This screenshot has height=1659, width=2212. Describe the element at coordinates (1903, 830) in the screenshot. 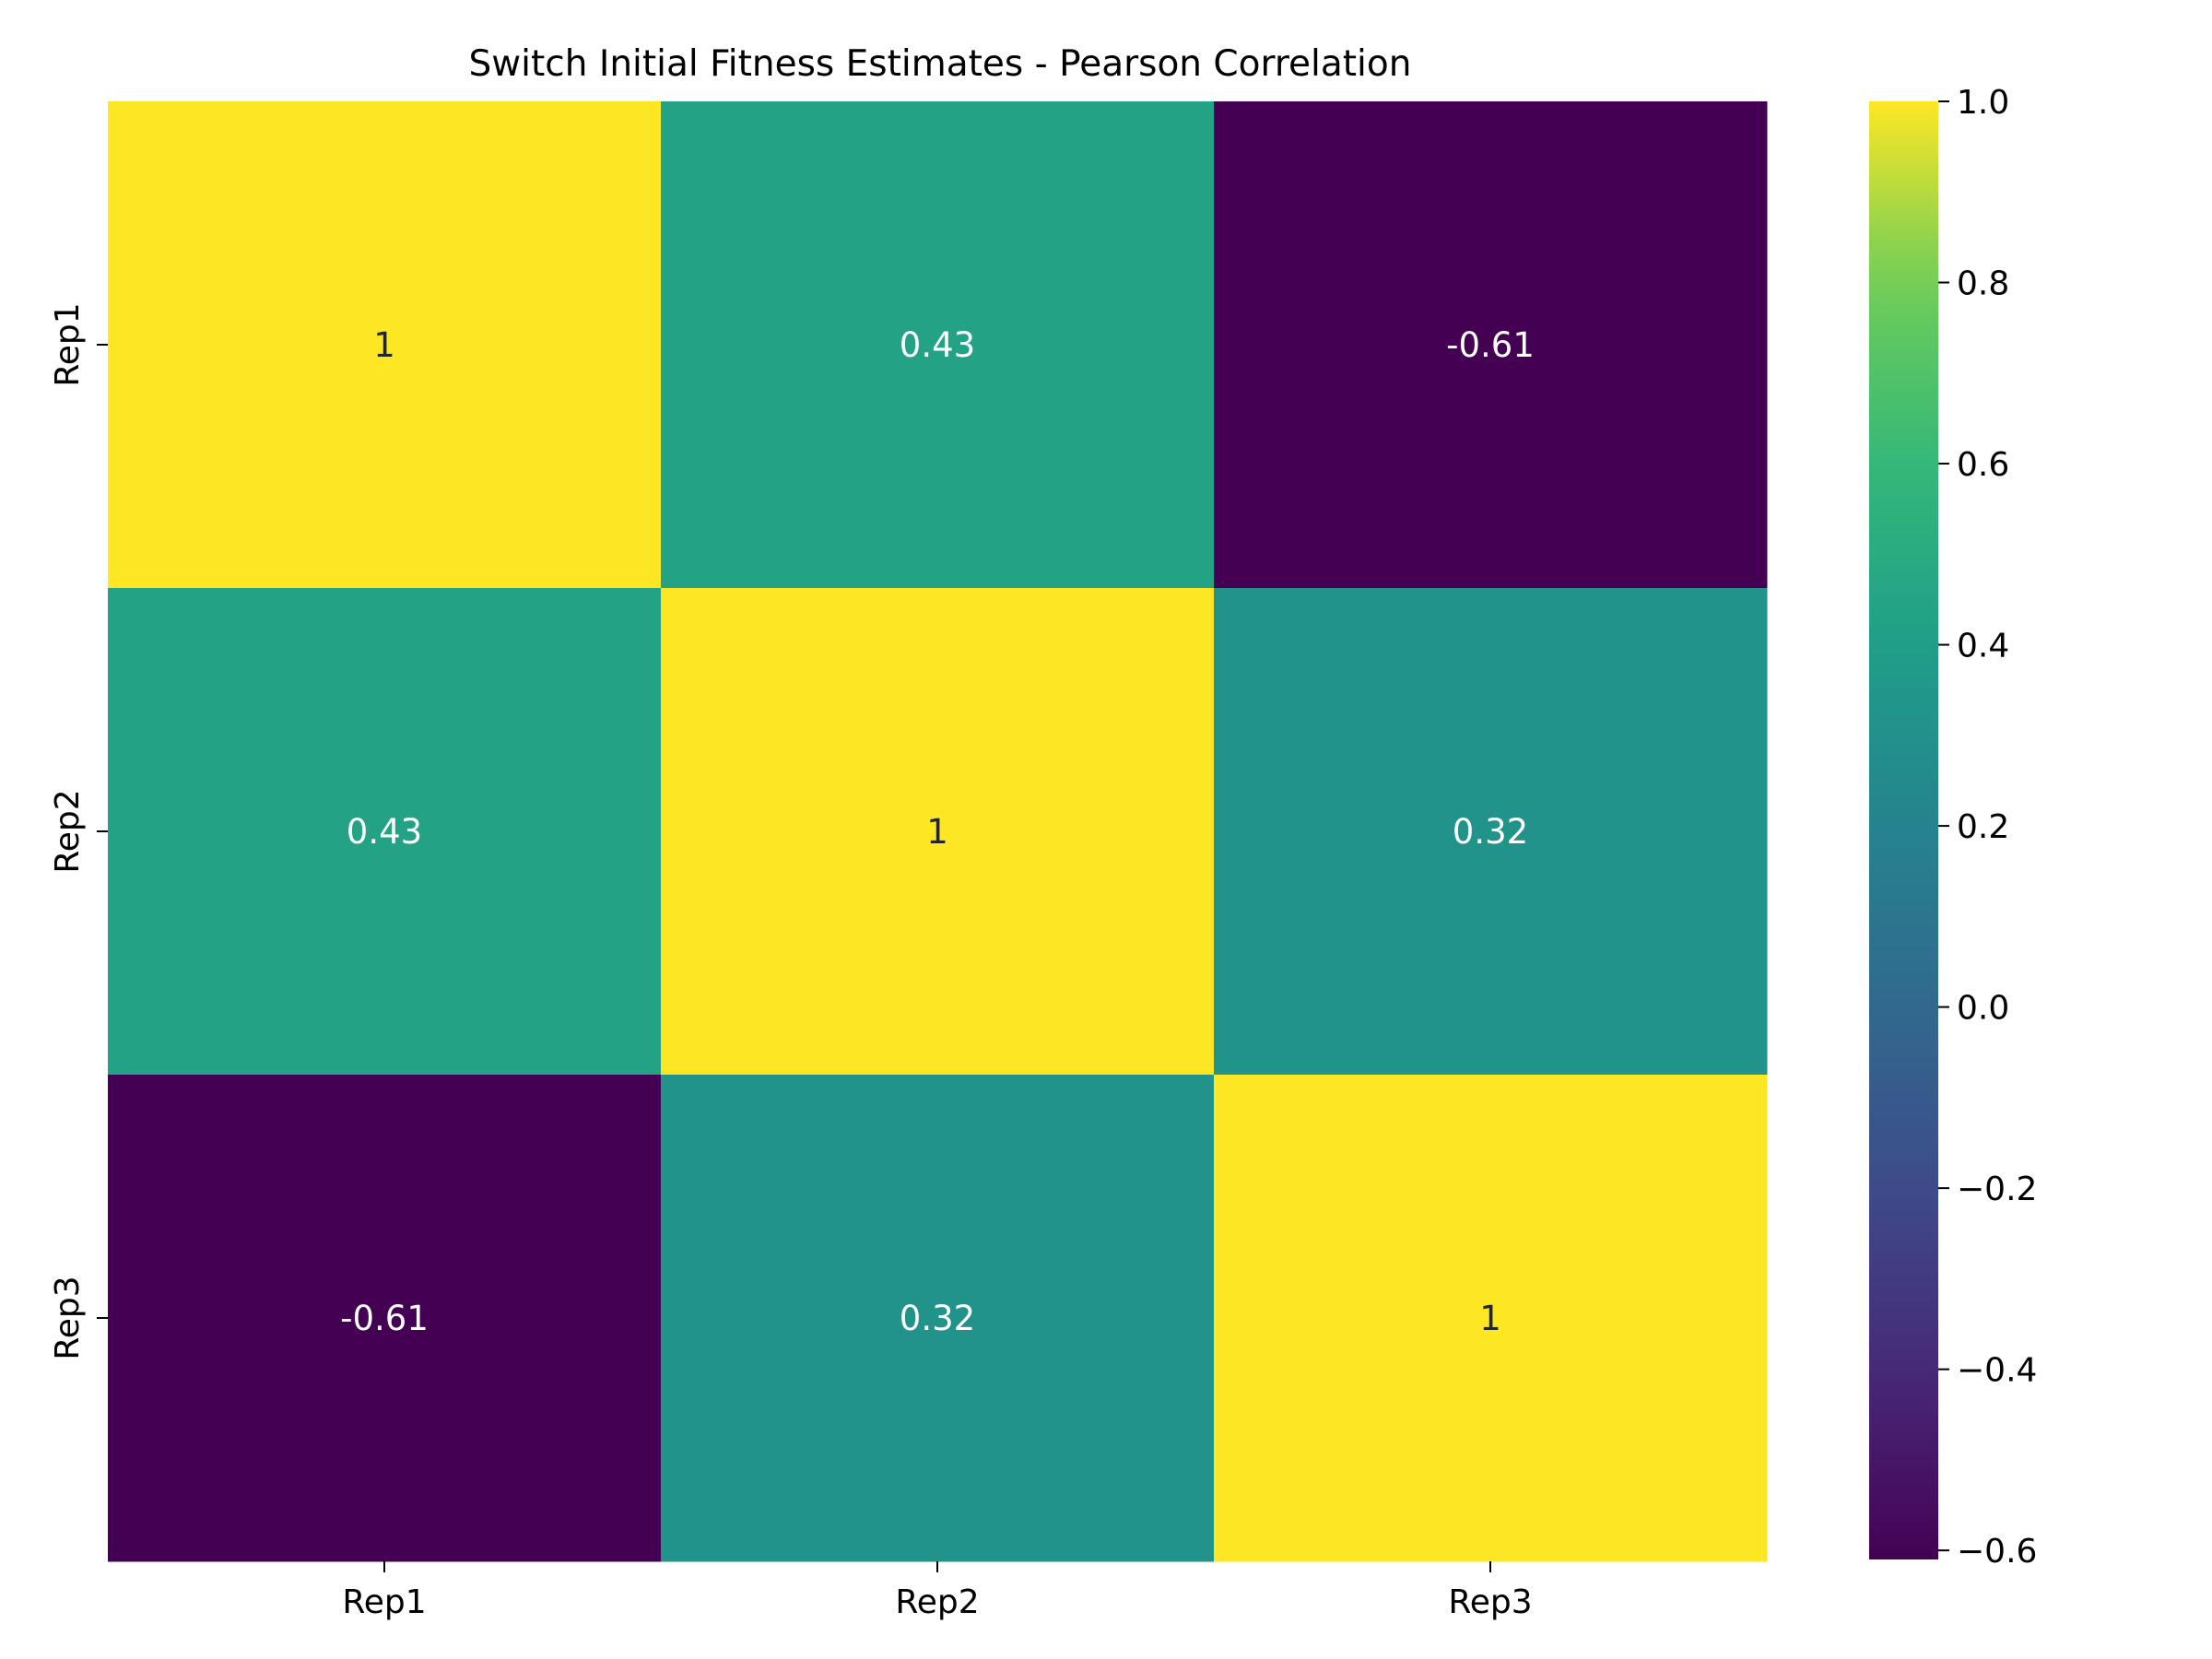

I see `colorbar-gradient` at that location.